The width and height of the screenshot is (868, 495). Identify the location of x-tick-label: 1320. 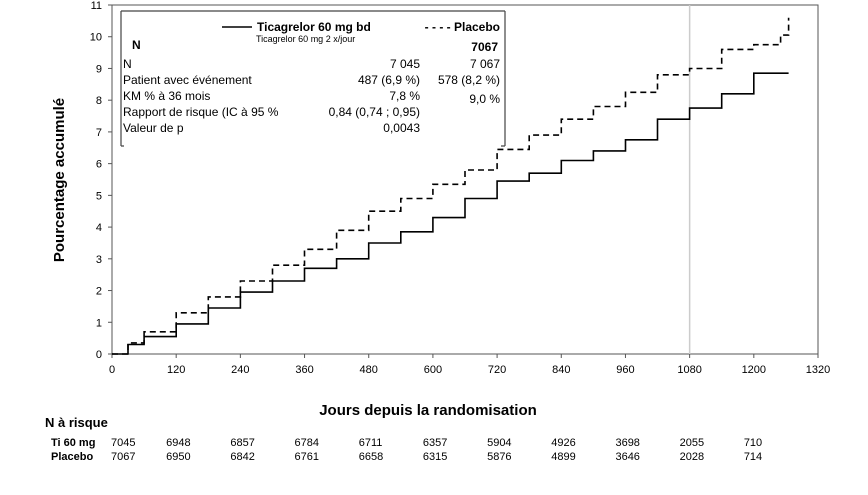
(818, 370).